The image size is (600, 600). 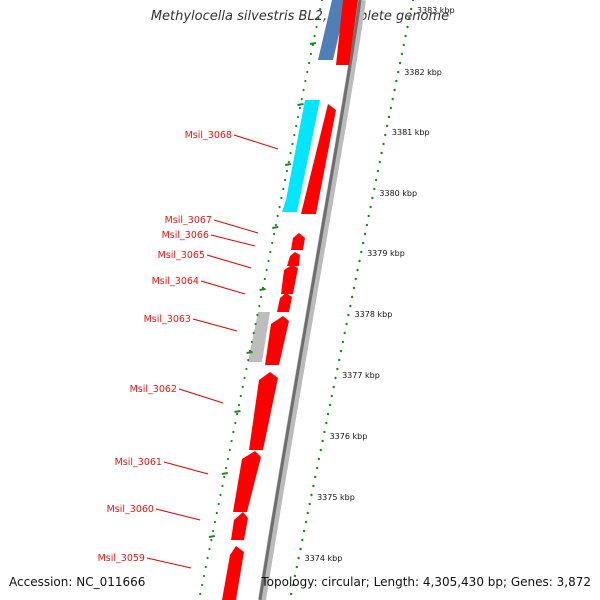 I want to click on gene-reverse-gray, so click(x=259, y=337).